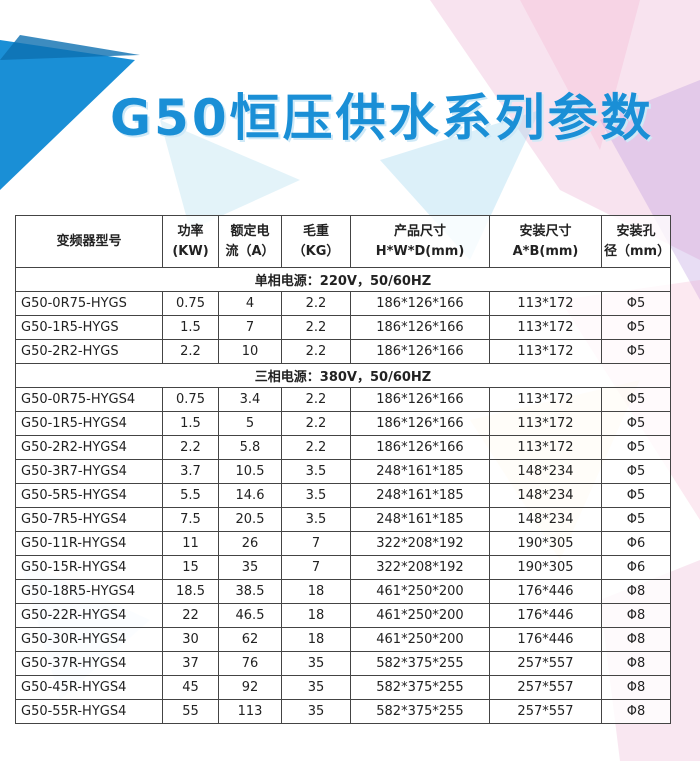  I want to click on data-cell: 10.5, so click(250, 471).